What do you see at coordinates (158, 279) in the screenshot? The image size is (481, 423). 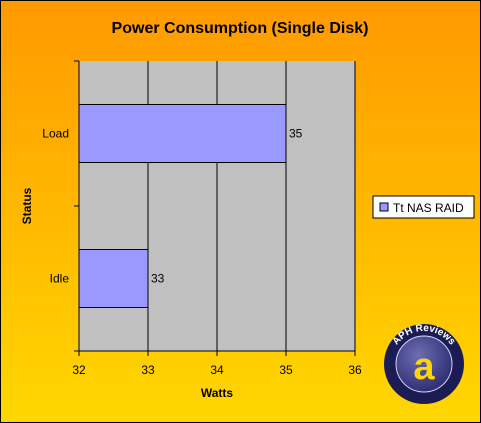 I see `data-label-idle: 33` at bounding box center [158, 279].